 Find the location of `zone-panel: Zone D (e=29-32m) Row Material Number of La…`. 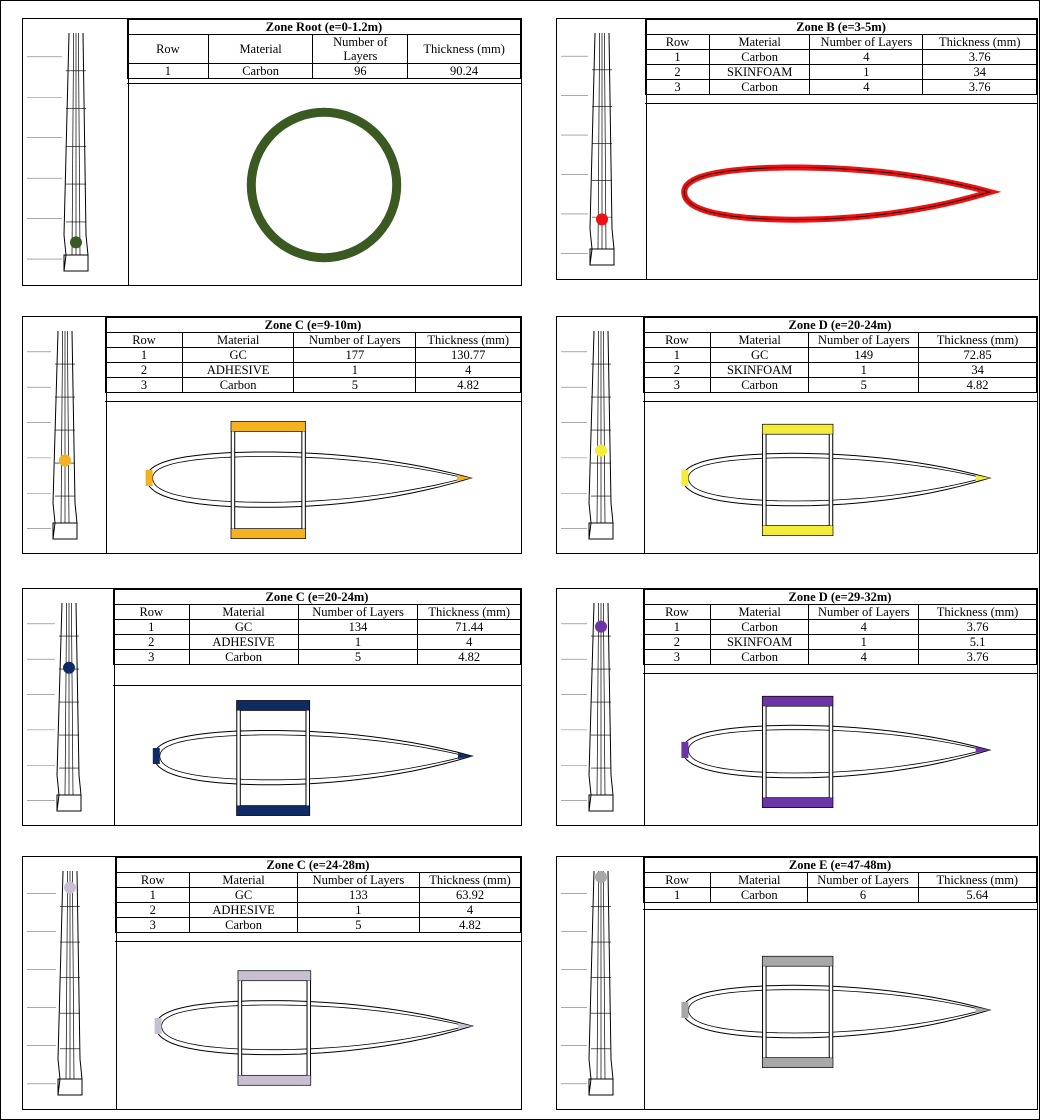

zone-panel: Zone D (e=29-32m) Row Material Number of La… is located at coordinates (797, 707).